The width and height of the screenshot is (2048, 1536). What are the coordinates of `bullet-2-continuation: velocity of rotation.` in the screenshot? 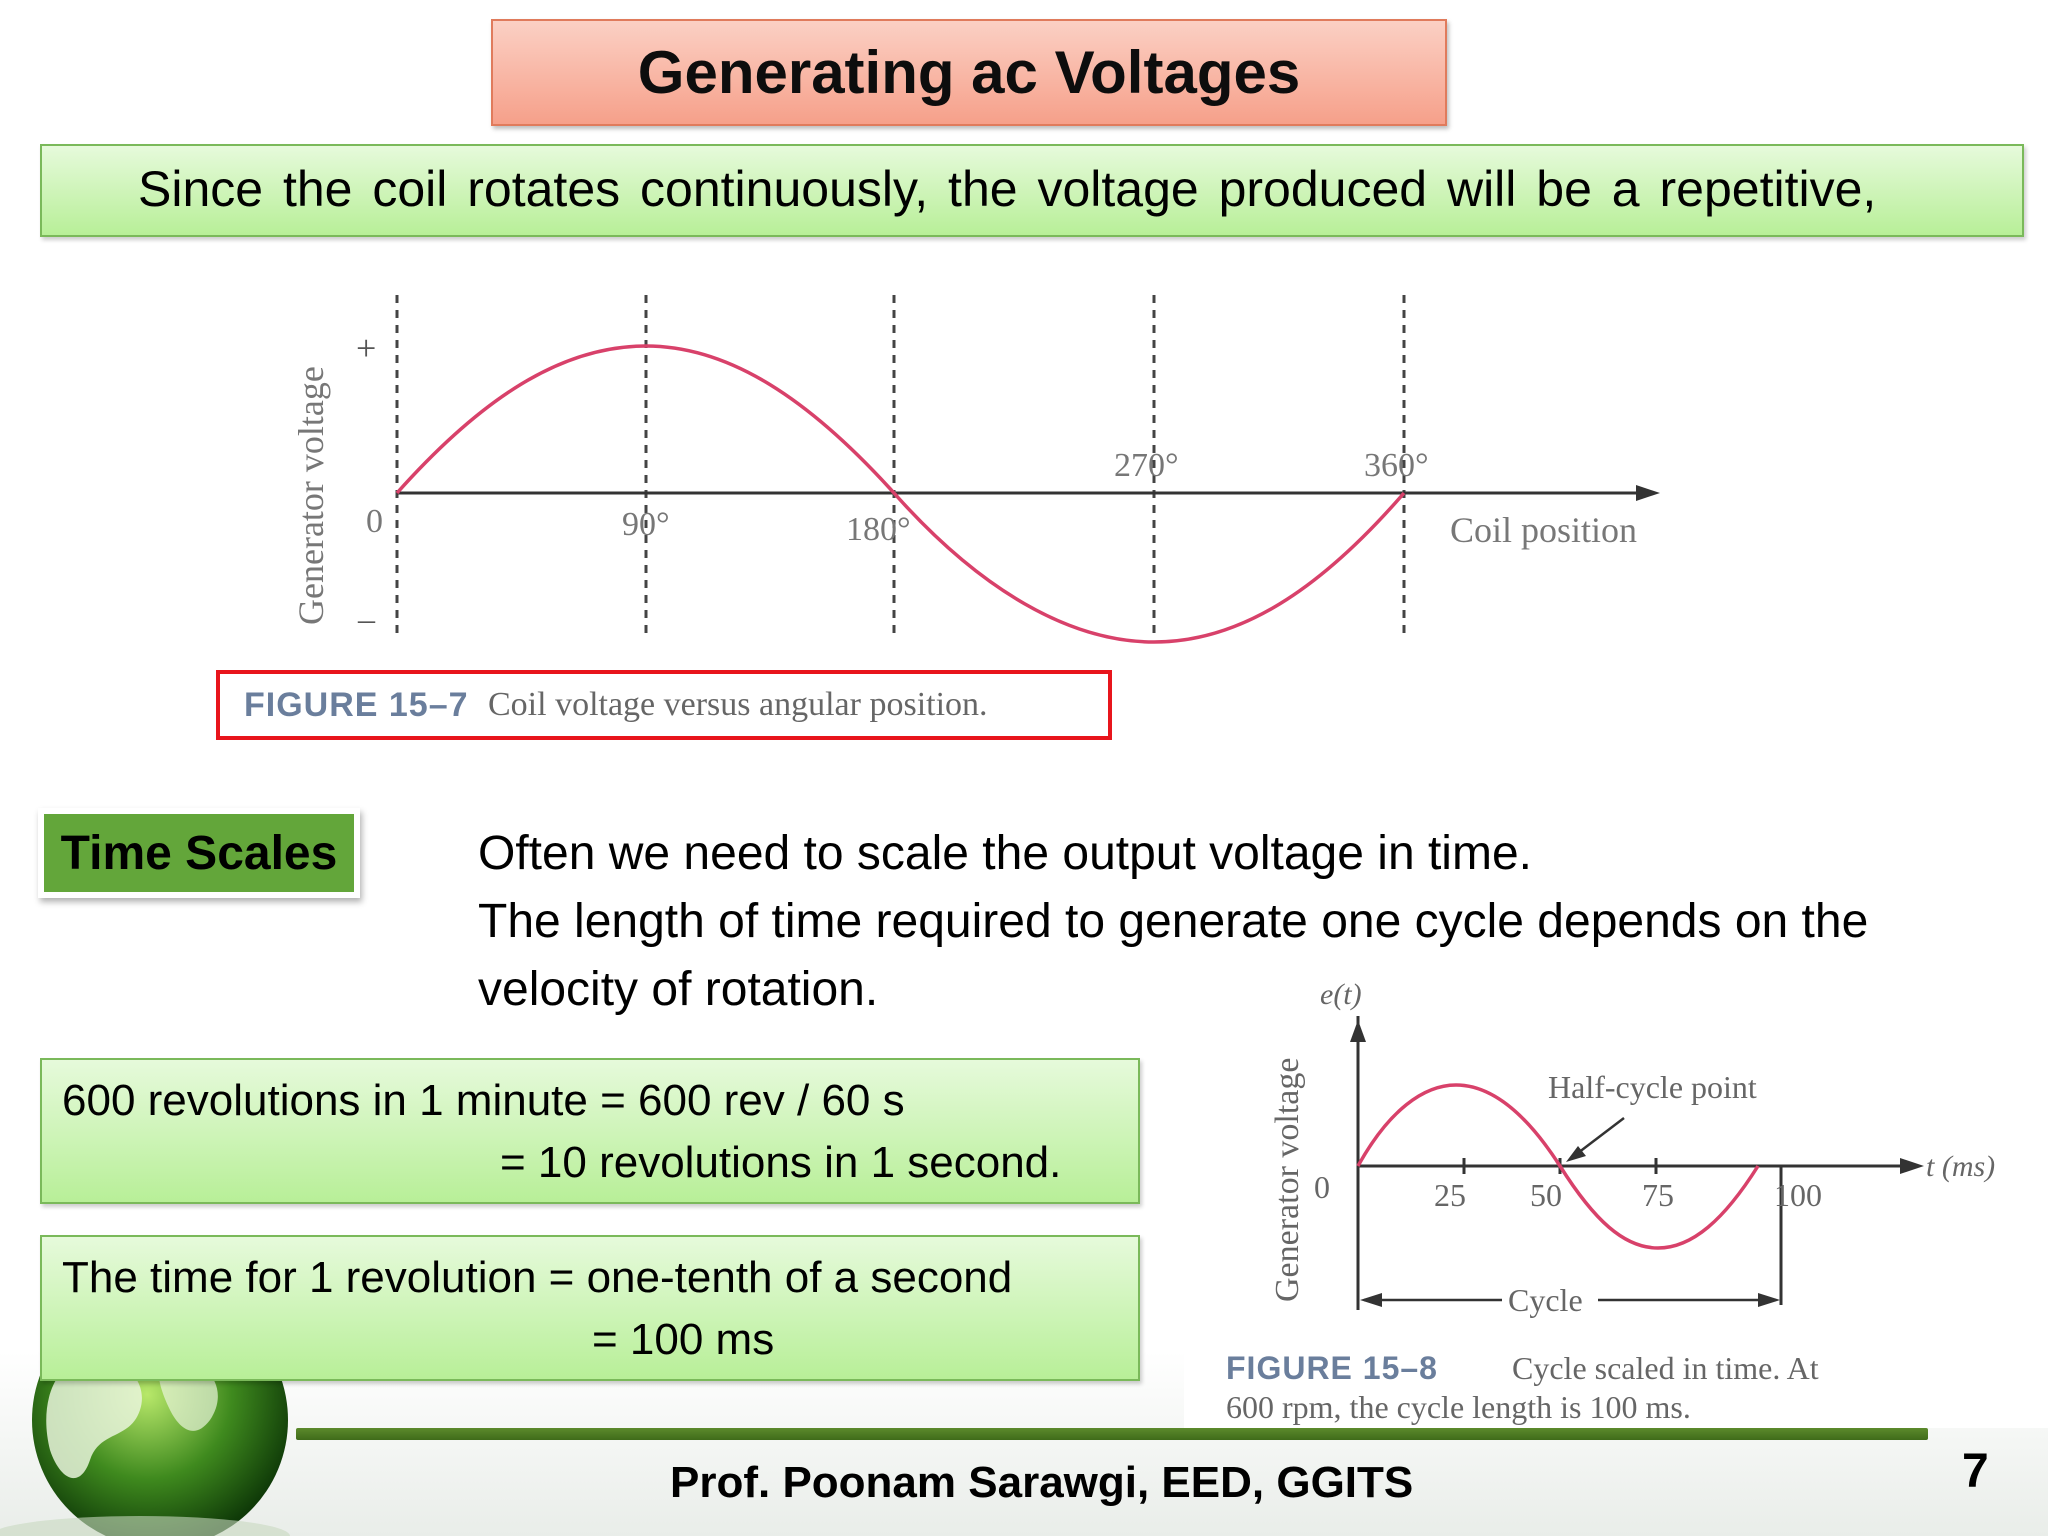 It's located at (678, 989).